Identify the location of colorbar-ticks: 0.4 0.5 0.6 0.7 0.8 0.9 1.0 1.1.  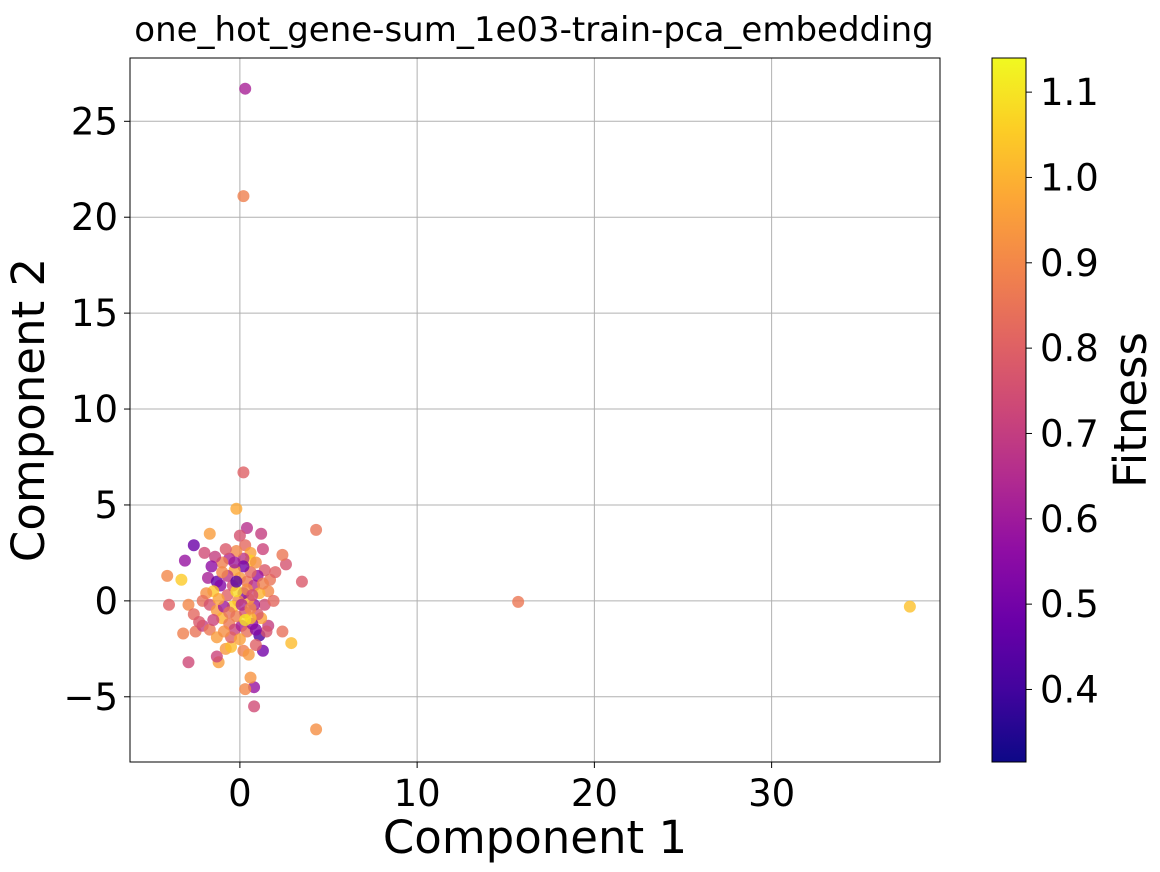
(1062, 391).